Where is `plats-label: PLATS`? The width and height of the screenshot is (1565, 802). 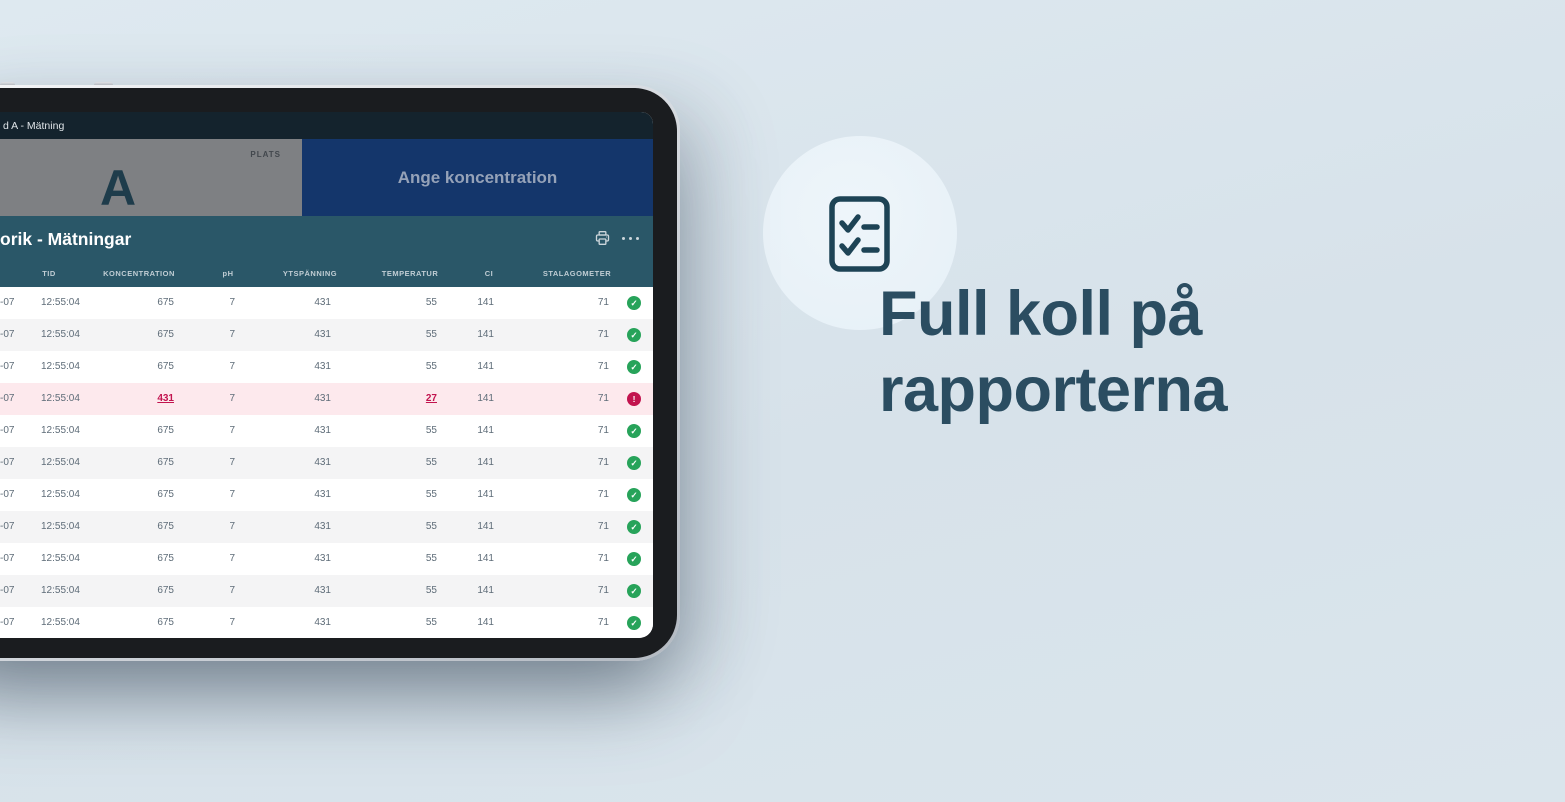 plats-label: PLATS is located at coordinates (265, 154).